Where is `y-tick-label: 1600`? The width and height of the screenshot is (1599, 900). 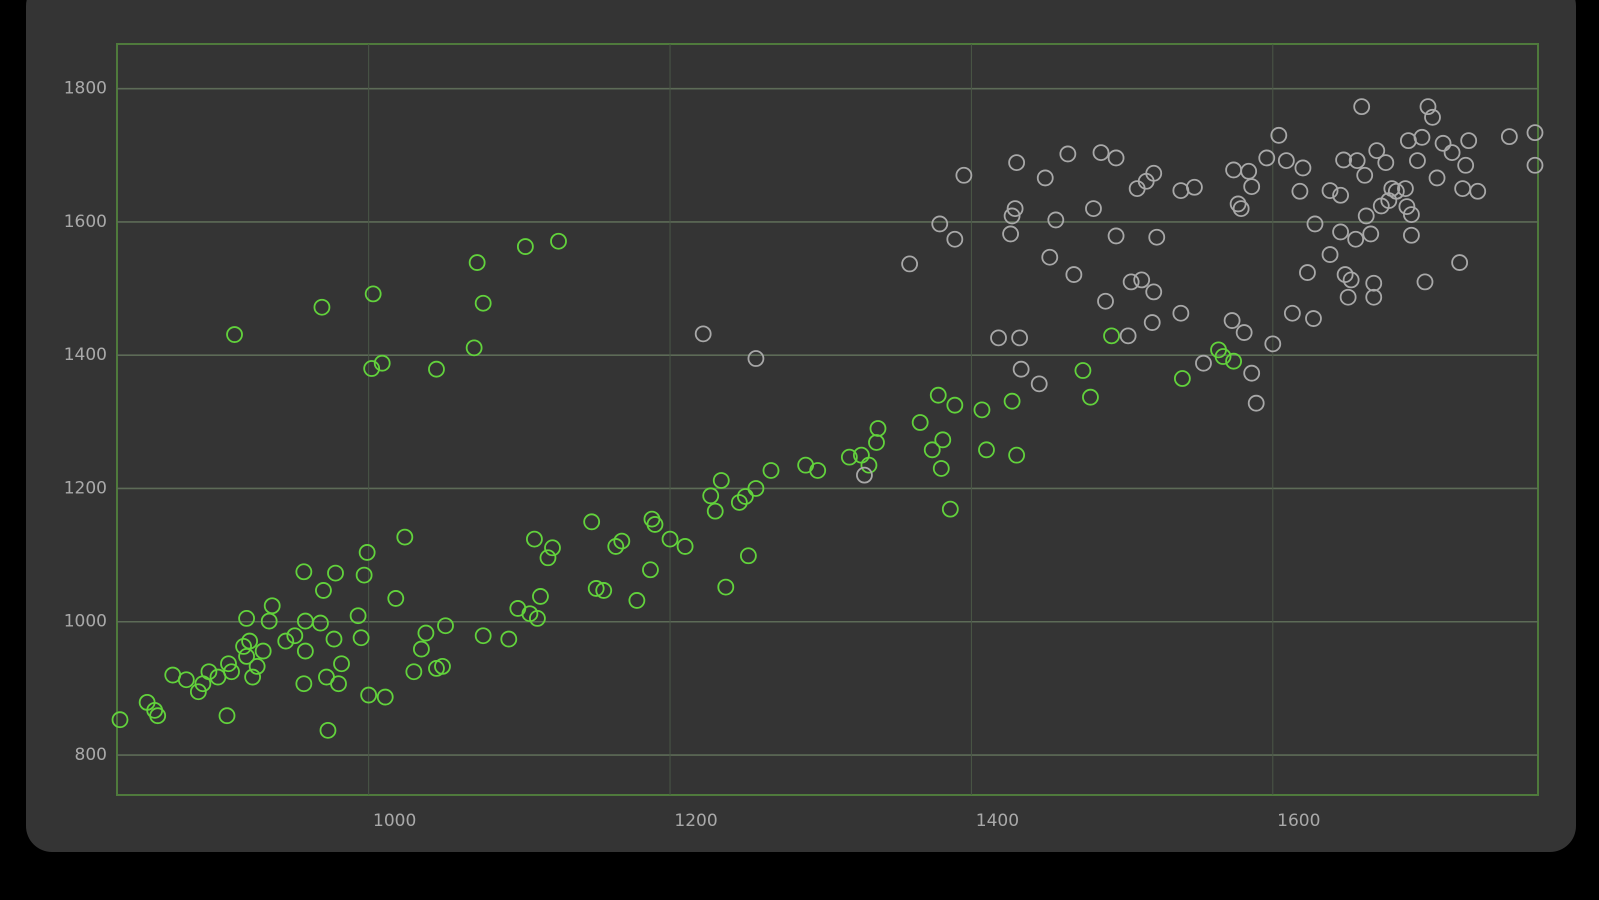 y-tick-label: 1600 is located at coordinates (85, 222).